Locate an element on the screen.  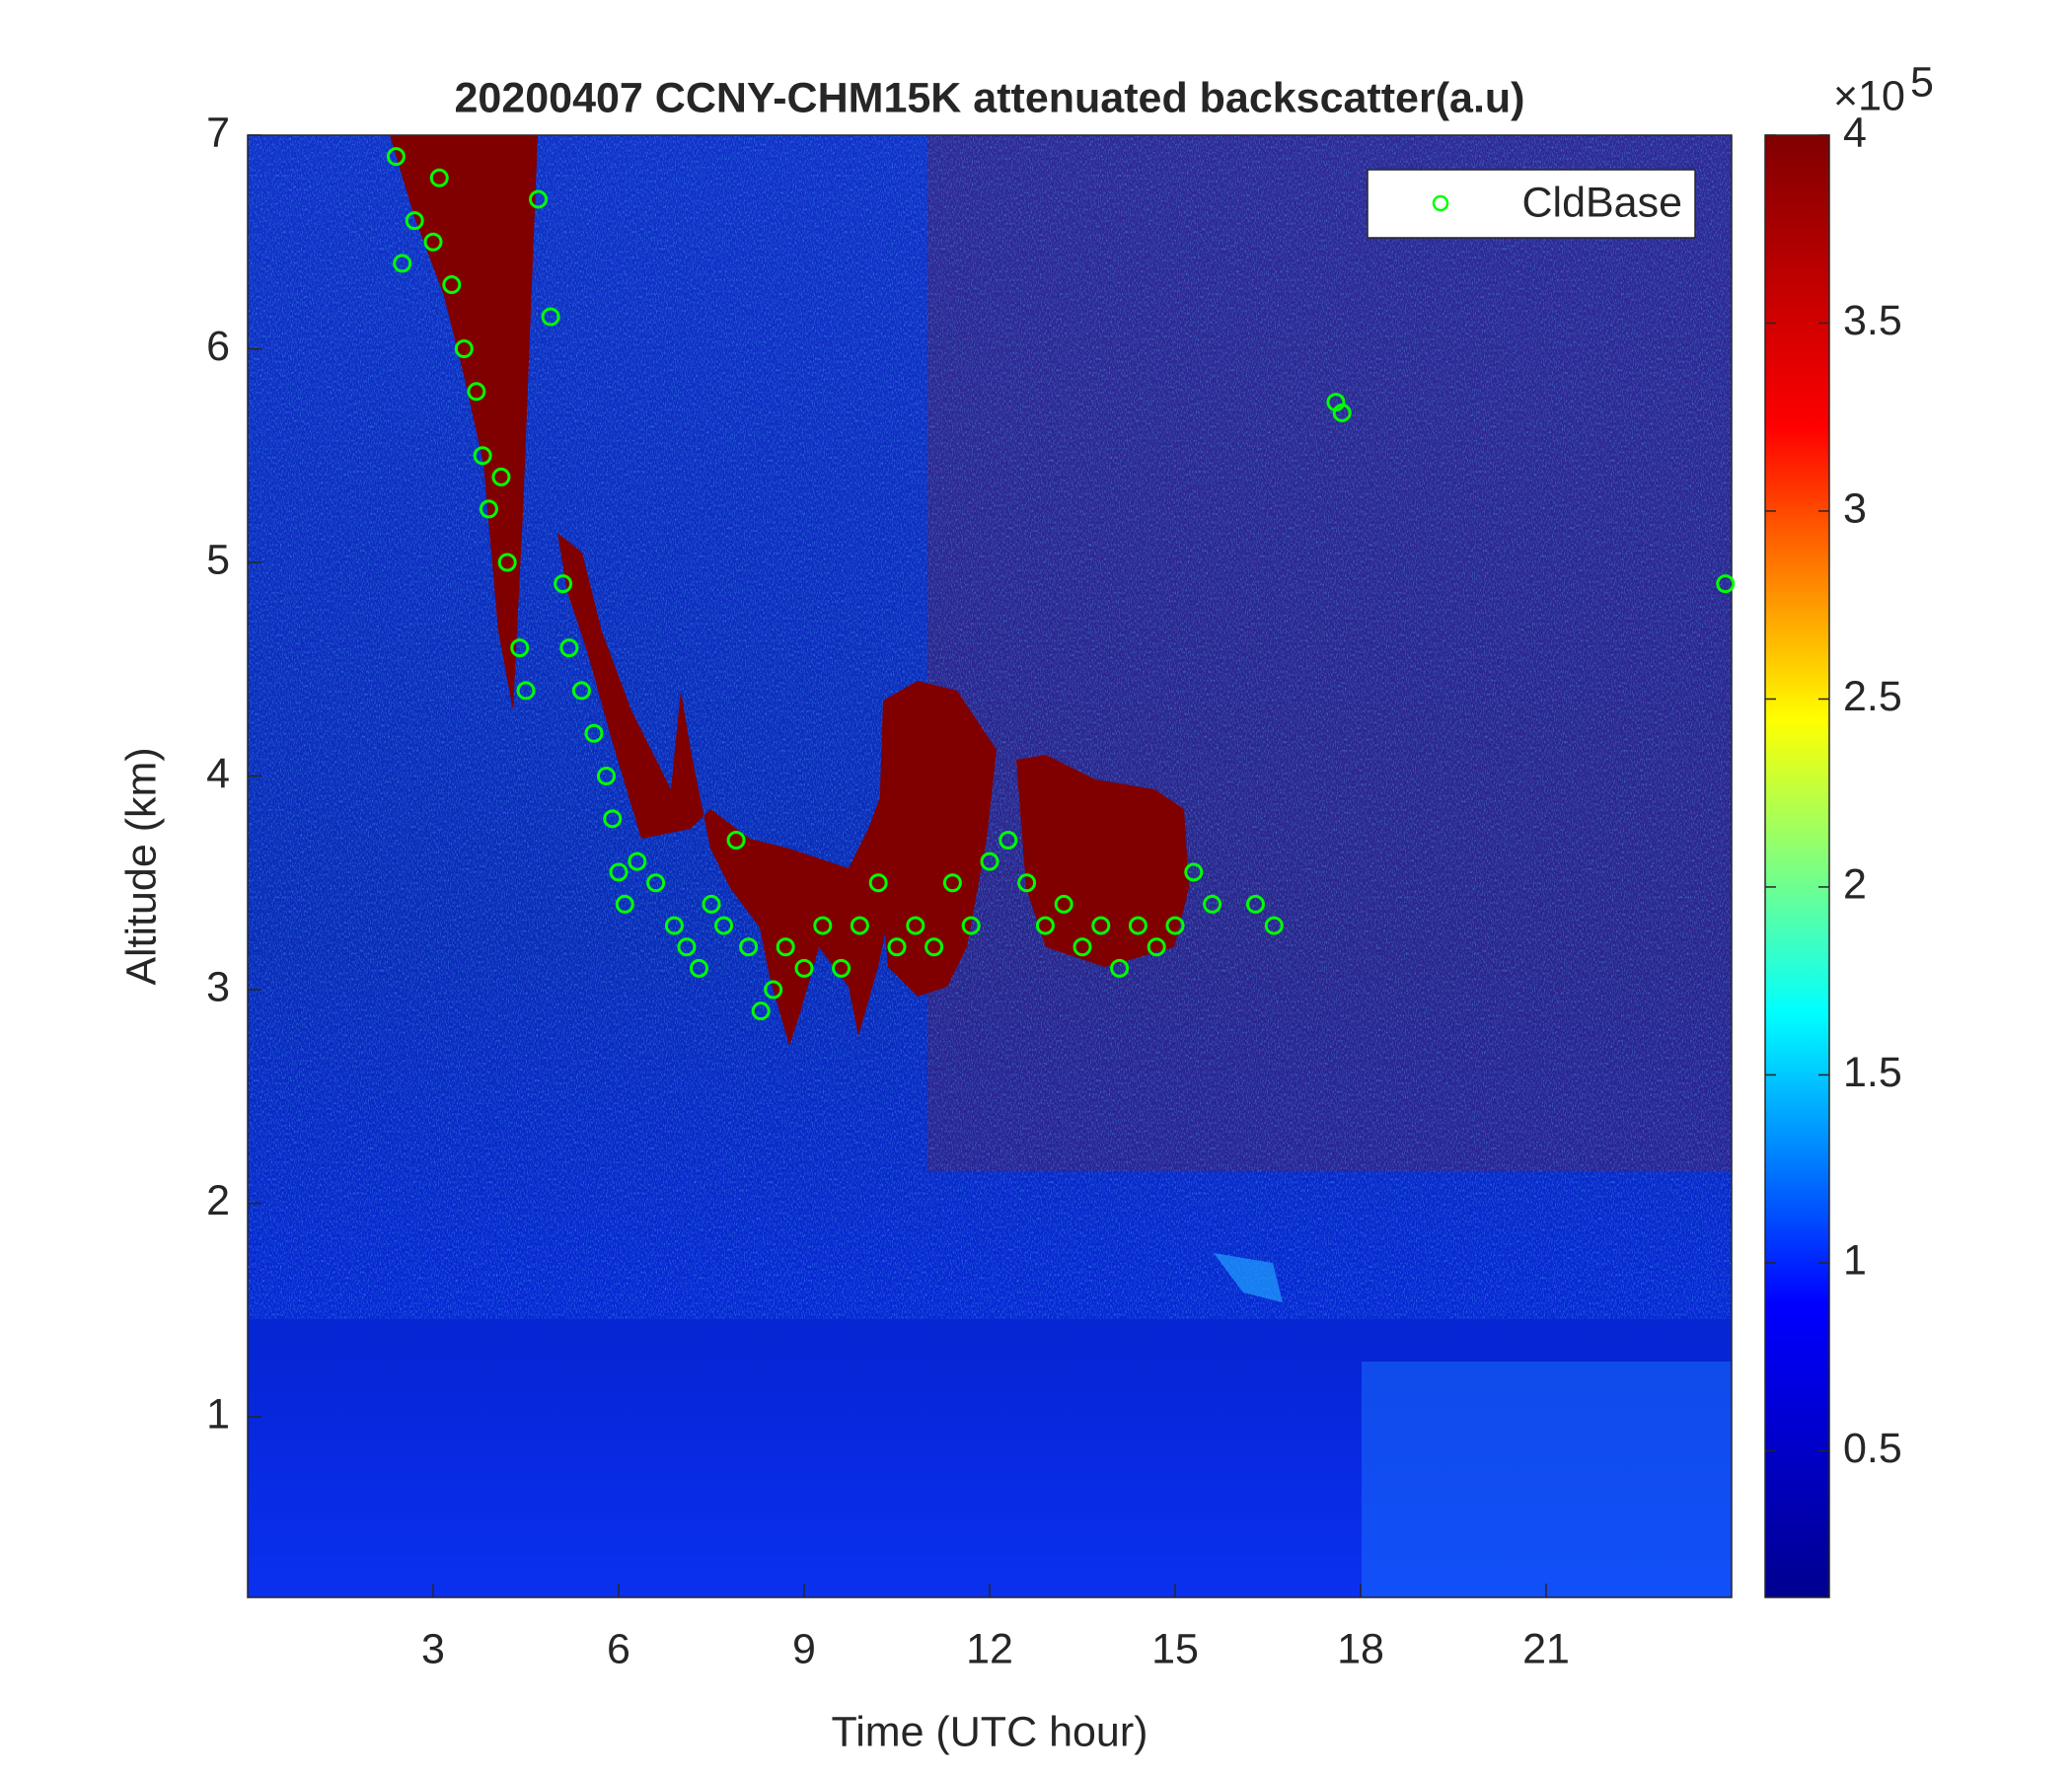
legend is located at coordinates (1532, 204).